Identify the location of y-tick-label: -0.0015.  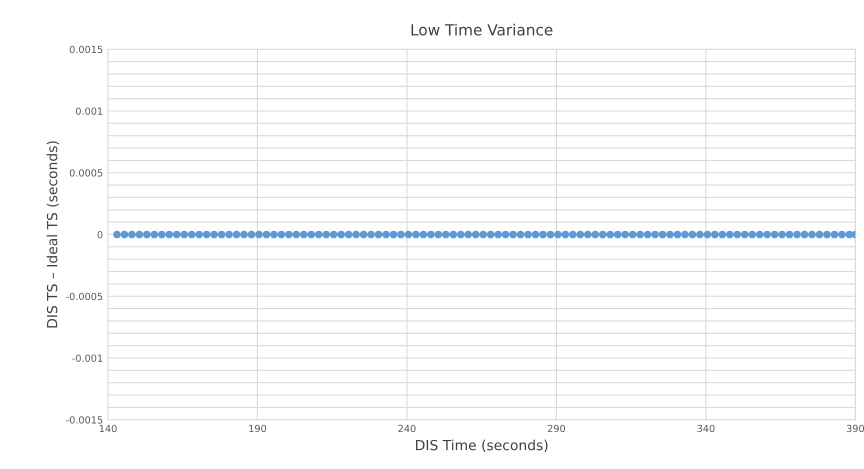
(84, 420).